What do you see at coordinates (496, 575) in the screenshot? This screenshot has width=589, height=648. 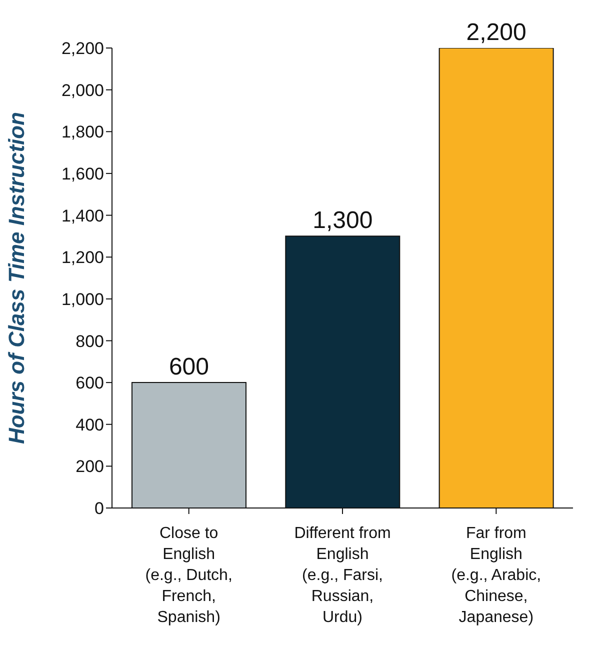 I see `x-tick-label: Far from English (e.g., Arabic, Chinese, Japanese)` at bounding box center [496, 575].